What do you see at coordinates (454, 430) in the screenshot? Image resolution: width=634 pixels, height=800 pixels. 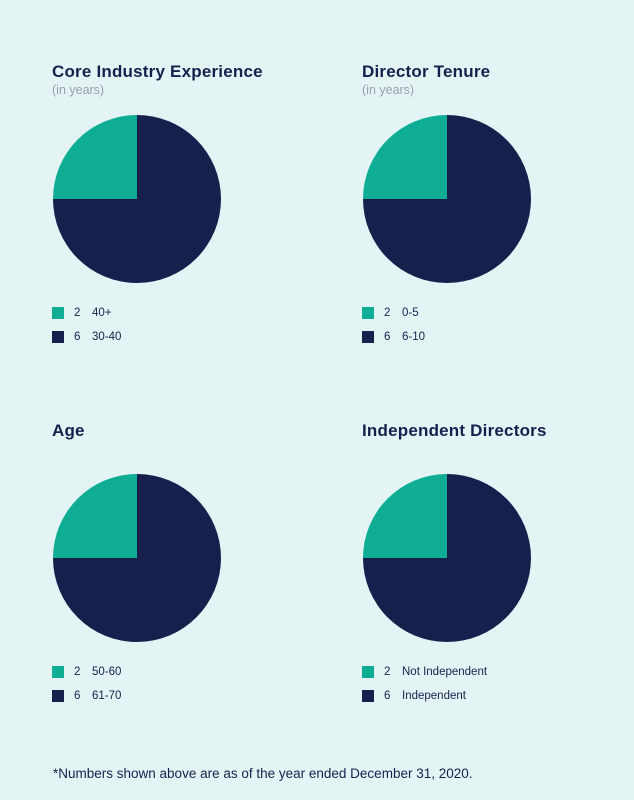 I see `chart-title: Independent Directors` at bounding box center [454, 430].